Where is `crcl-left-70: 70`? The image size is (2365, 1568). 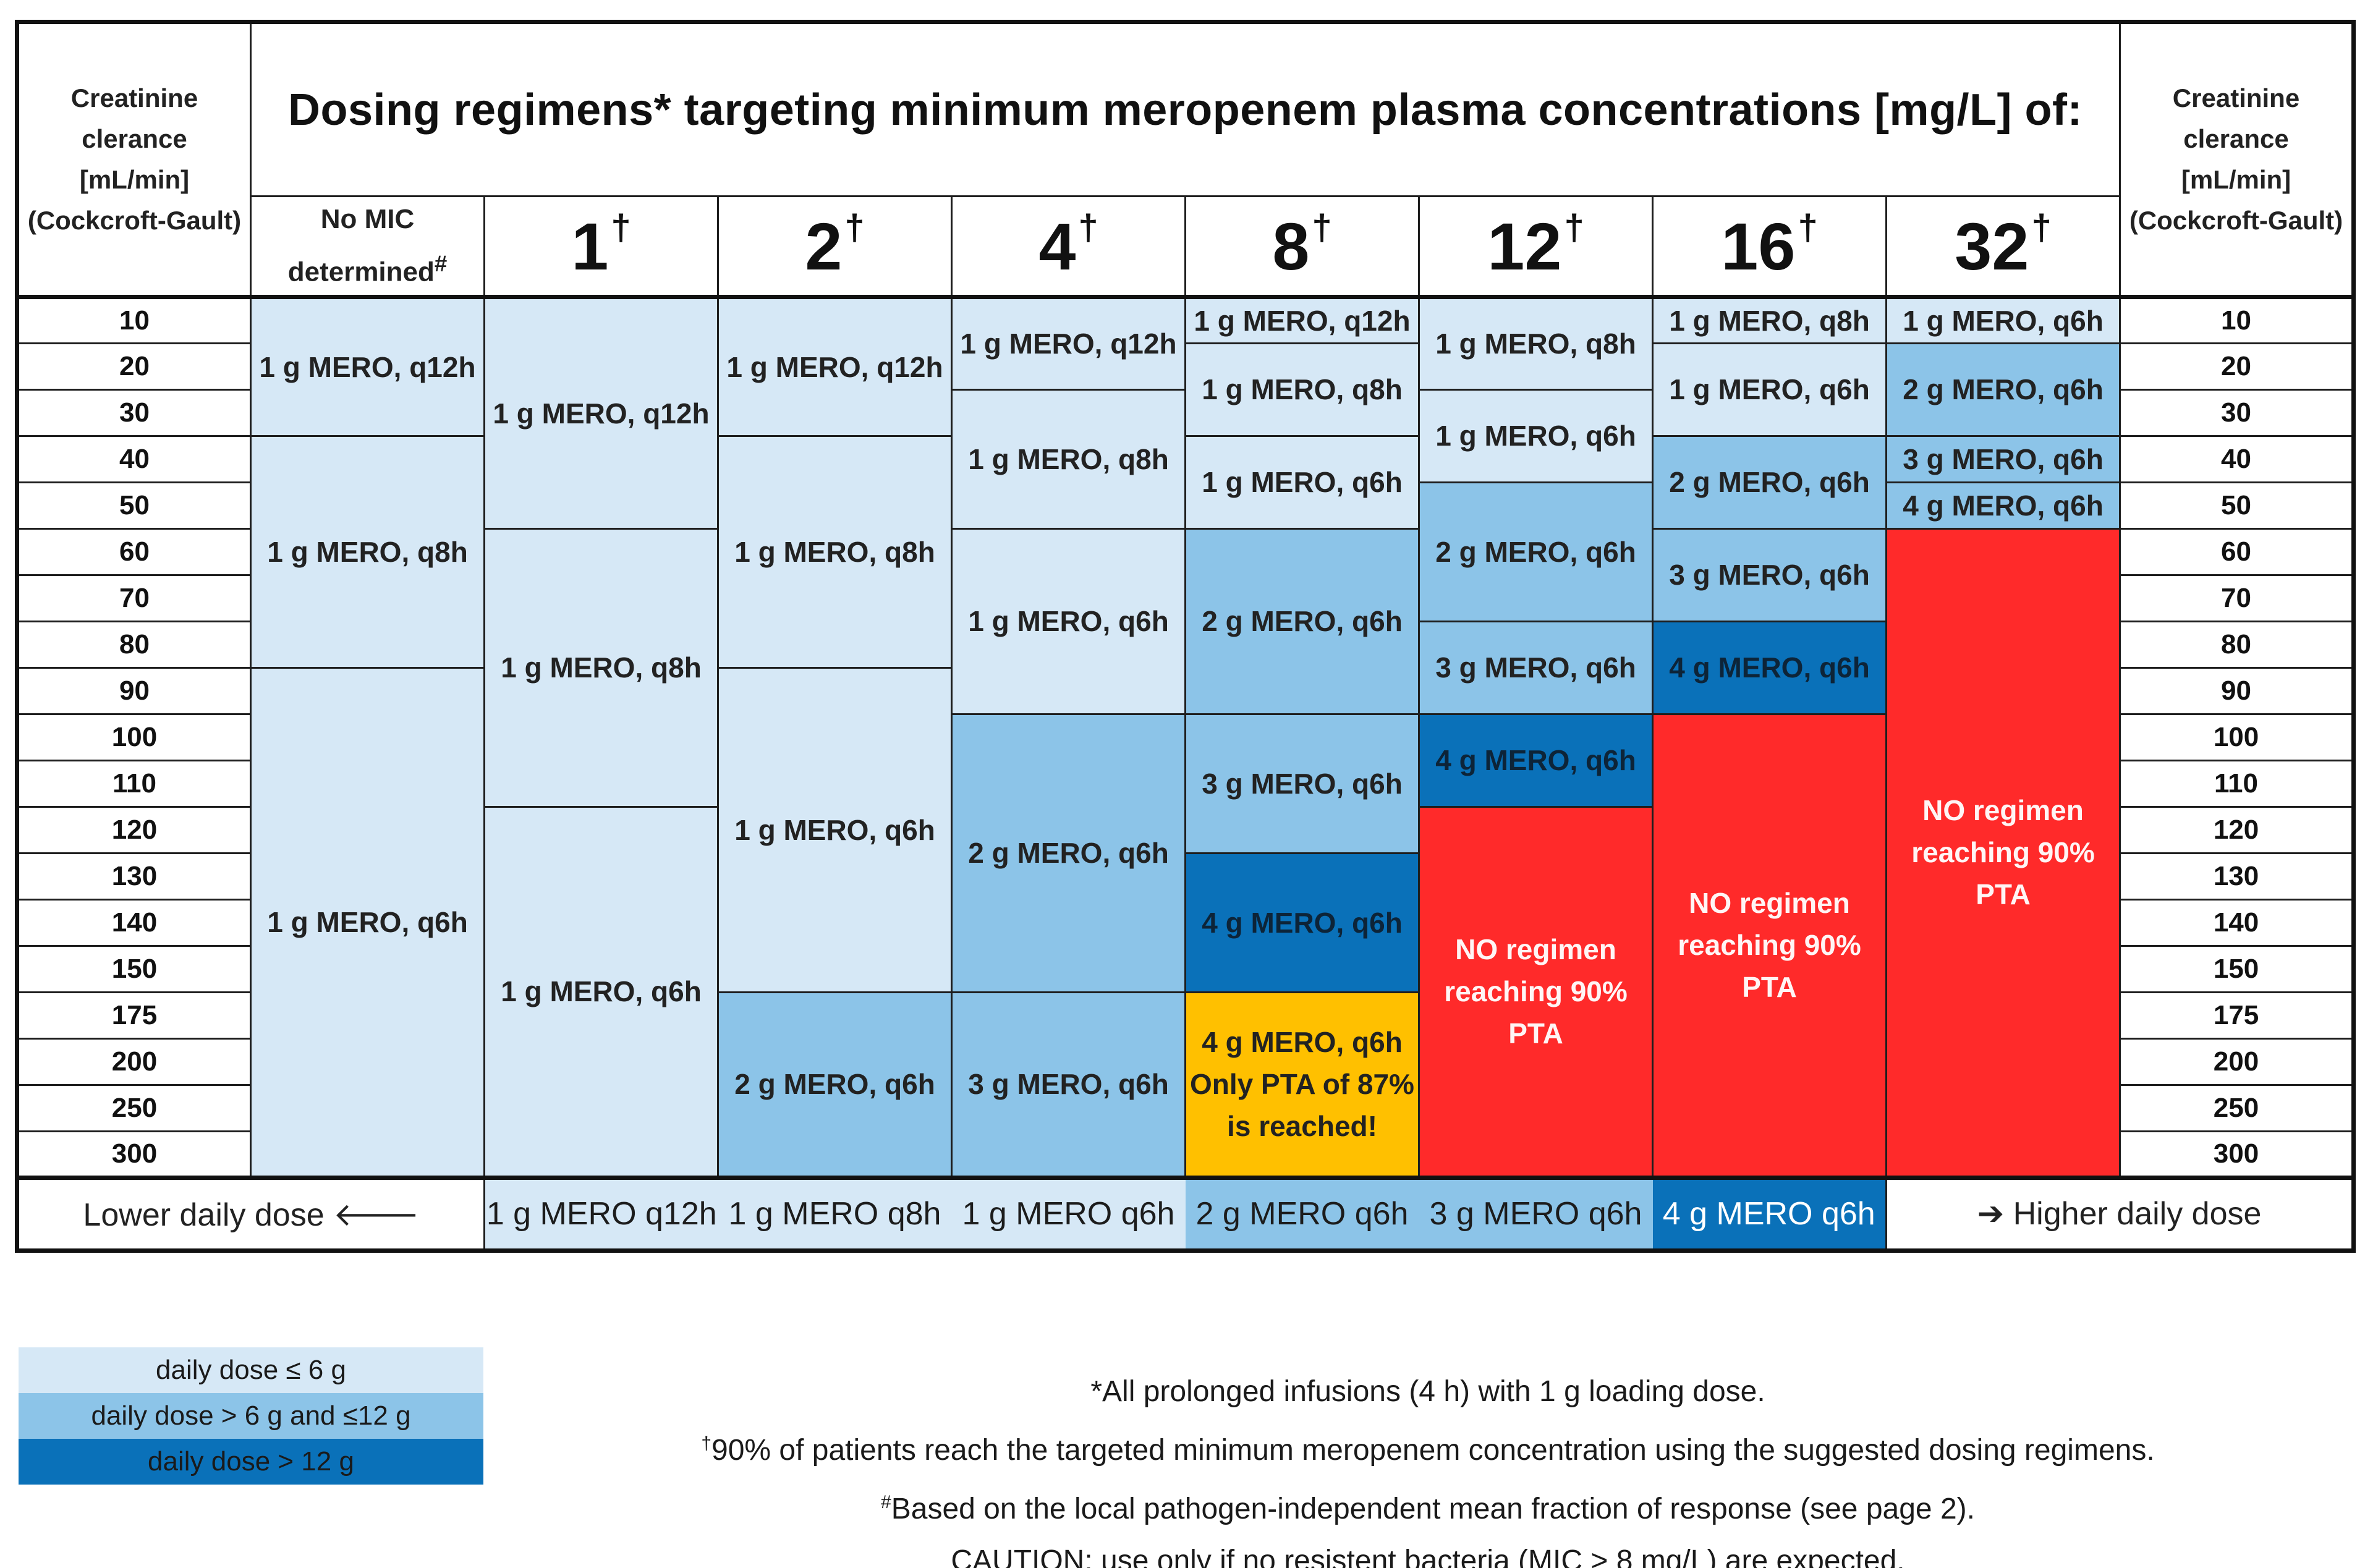
crcl-left-70: 70 is located at coordinates (133, 598).